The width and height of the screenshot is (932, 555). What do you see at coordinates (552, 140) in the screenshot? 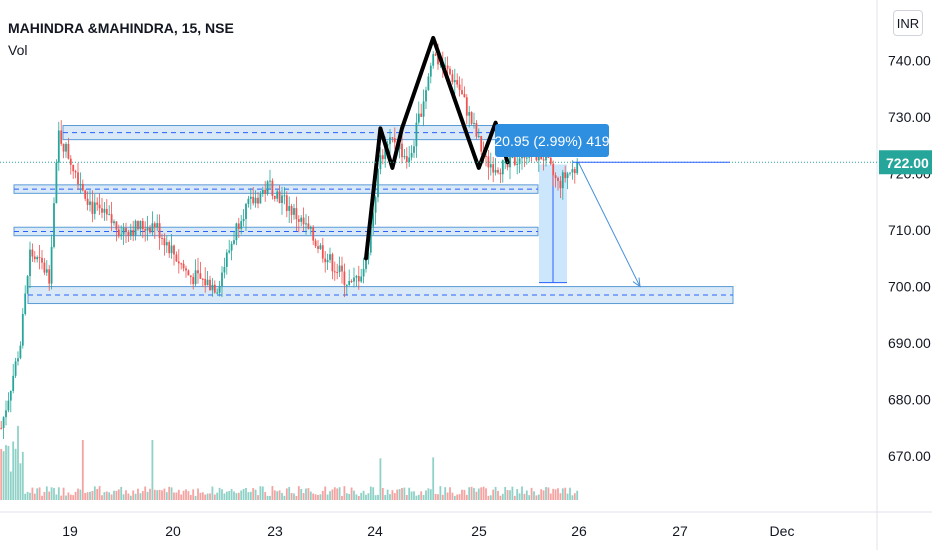
I see `measurement-badge` at bounding box center [552, 140].